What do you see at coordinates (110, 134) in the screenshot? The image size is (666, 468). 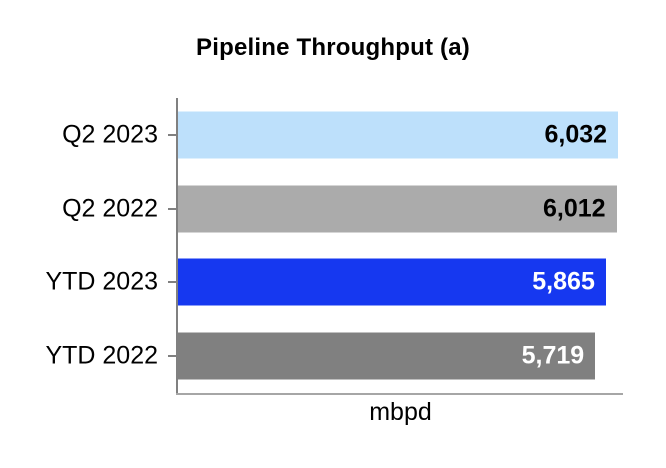 I see `category-label: Q2 2023` at bounding box center [110, 134].